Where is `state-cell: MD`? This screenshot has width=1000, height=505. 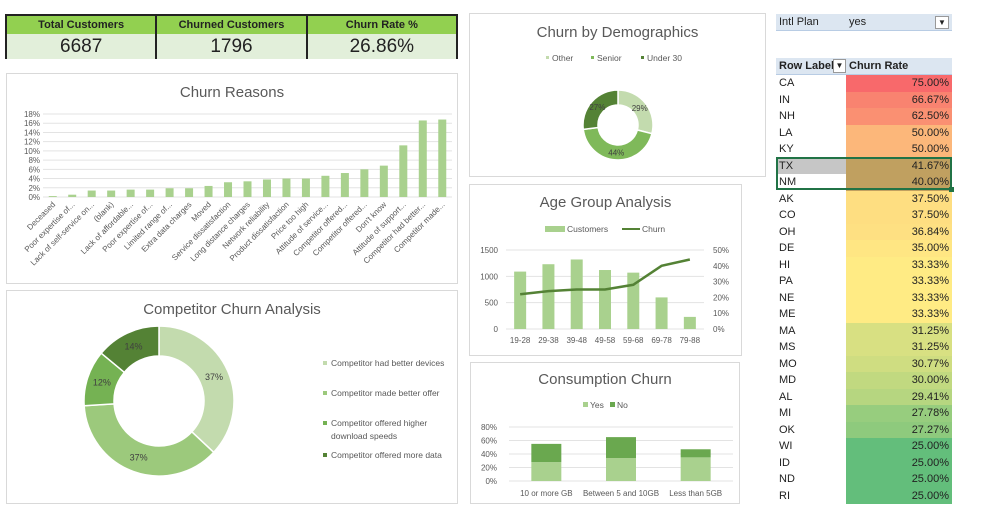 state-cell: MD is located at coordinates (788, 380).